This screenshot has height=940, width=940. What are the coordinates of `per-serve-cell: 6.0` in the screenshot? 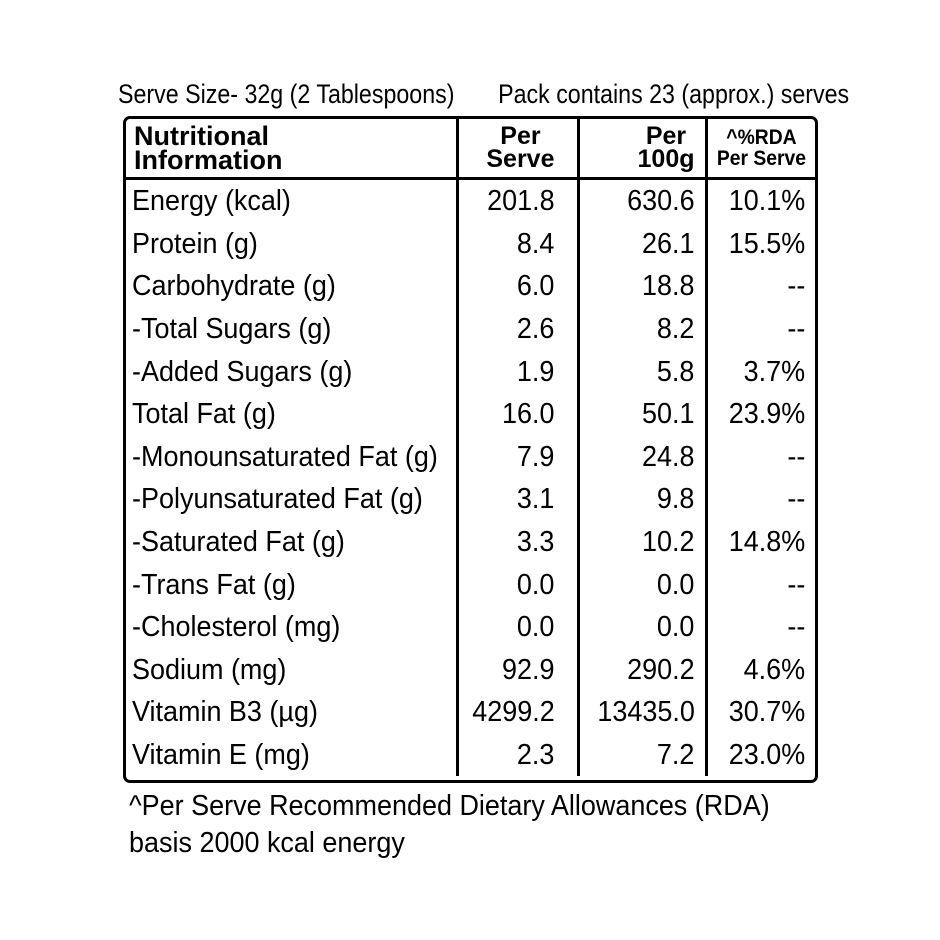 It's located at (518, 286).